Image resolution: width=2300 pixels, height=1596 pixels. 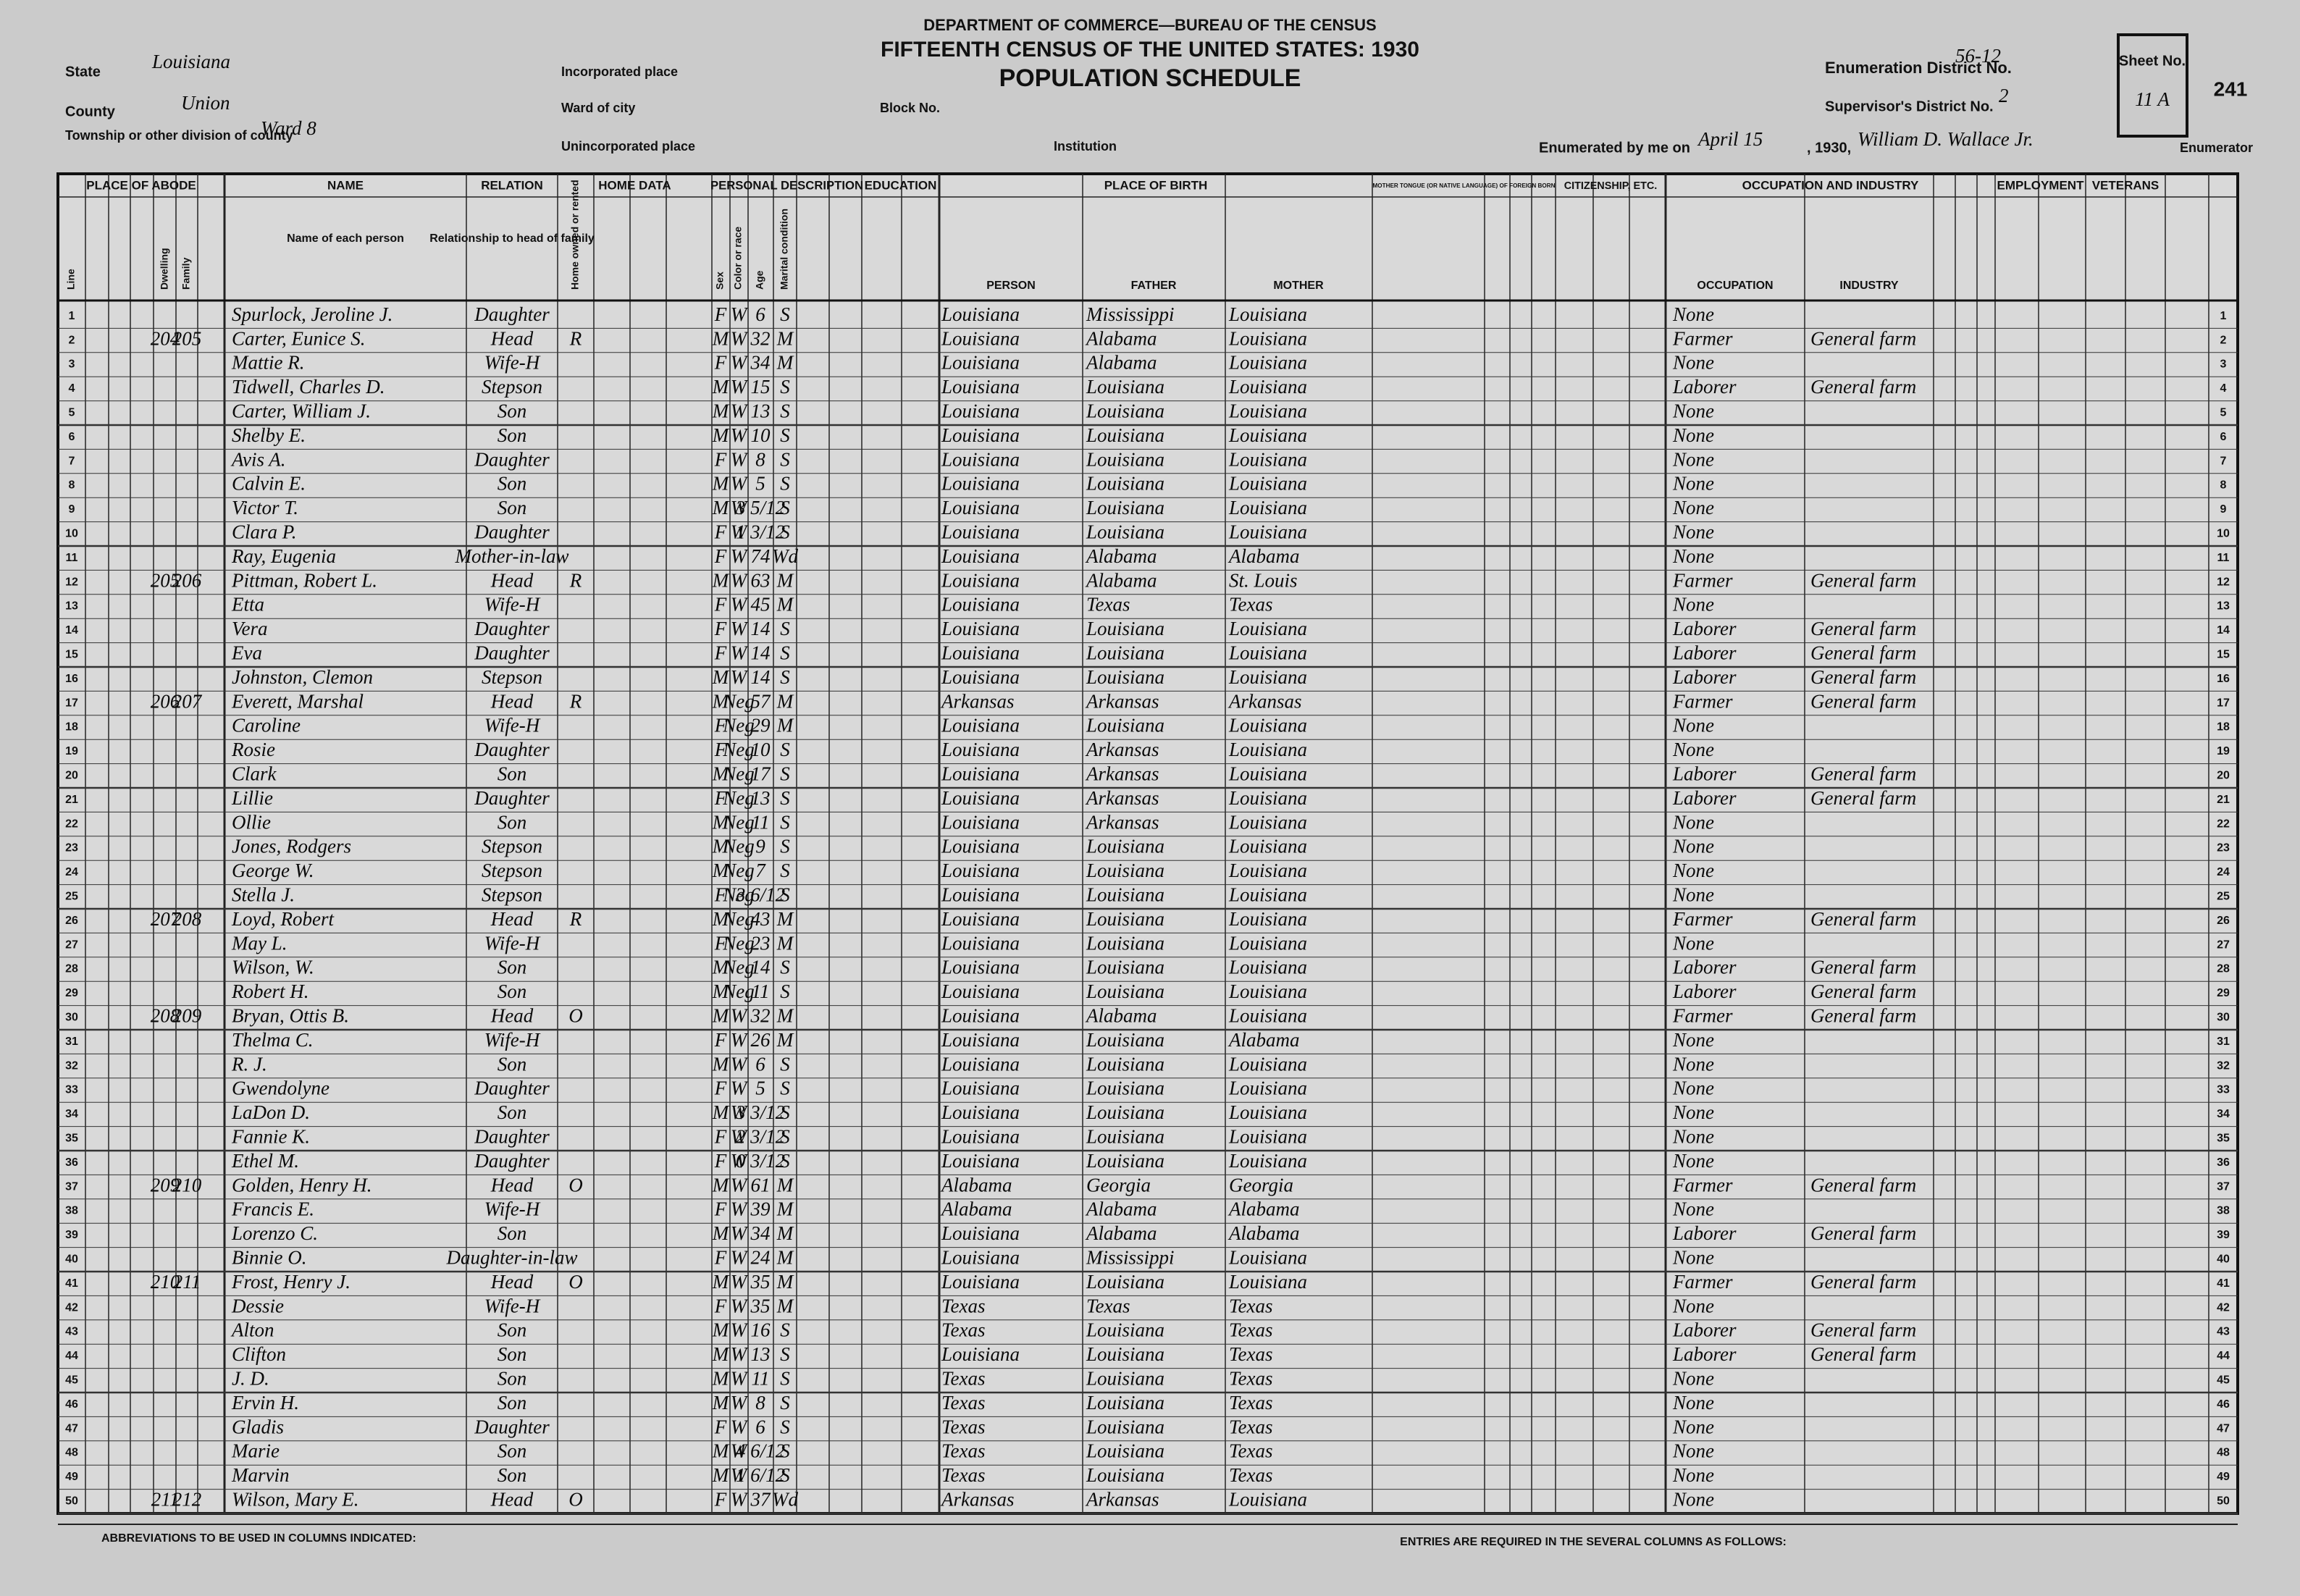 What do you see at coordinates (264, 532) in the screenshot?
I see `cell-entry: Clara P.` at bounding box center [264, 532].